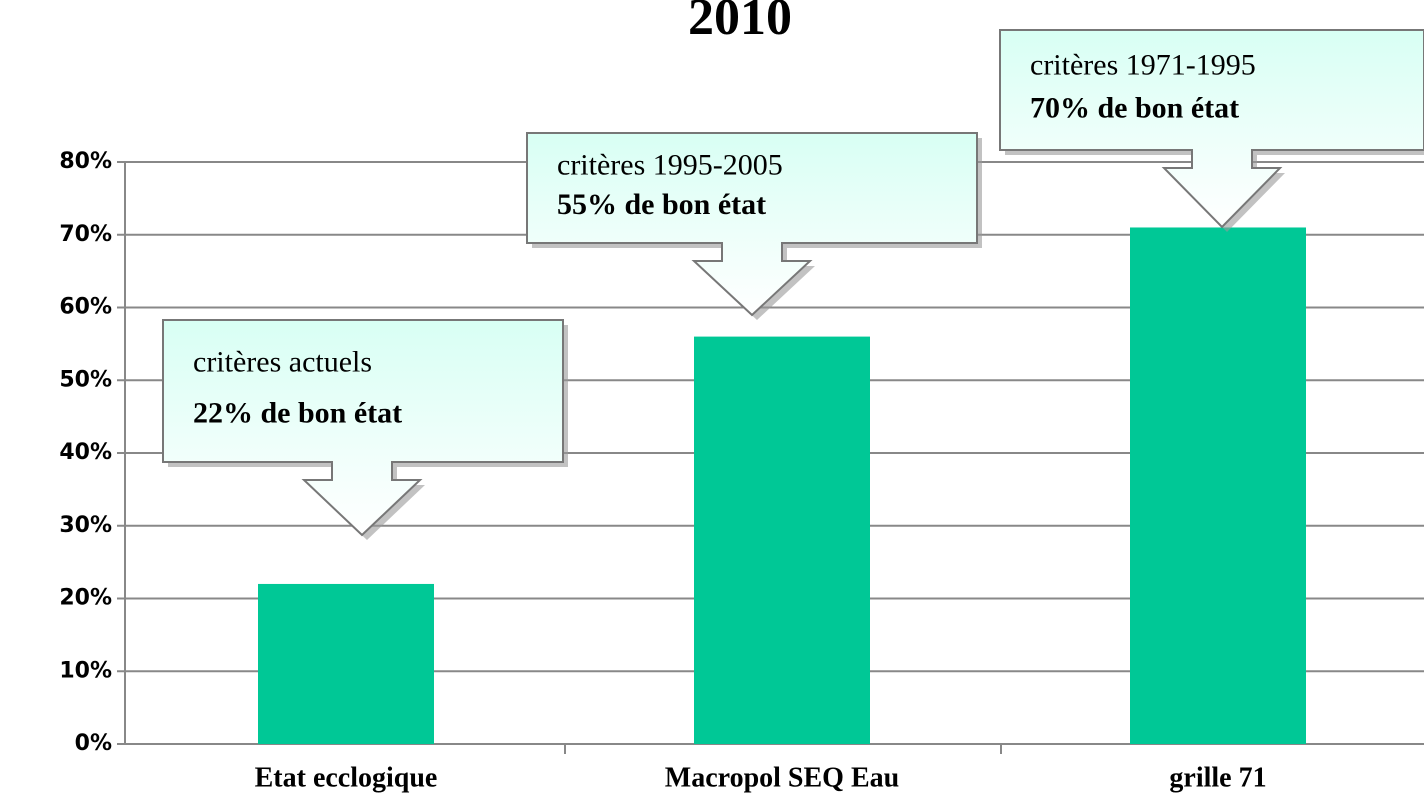  Describe the element at coordinates (85, 452) in the screenshot. I see `y-tick-label: 40%` at that location.